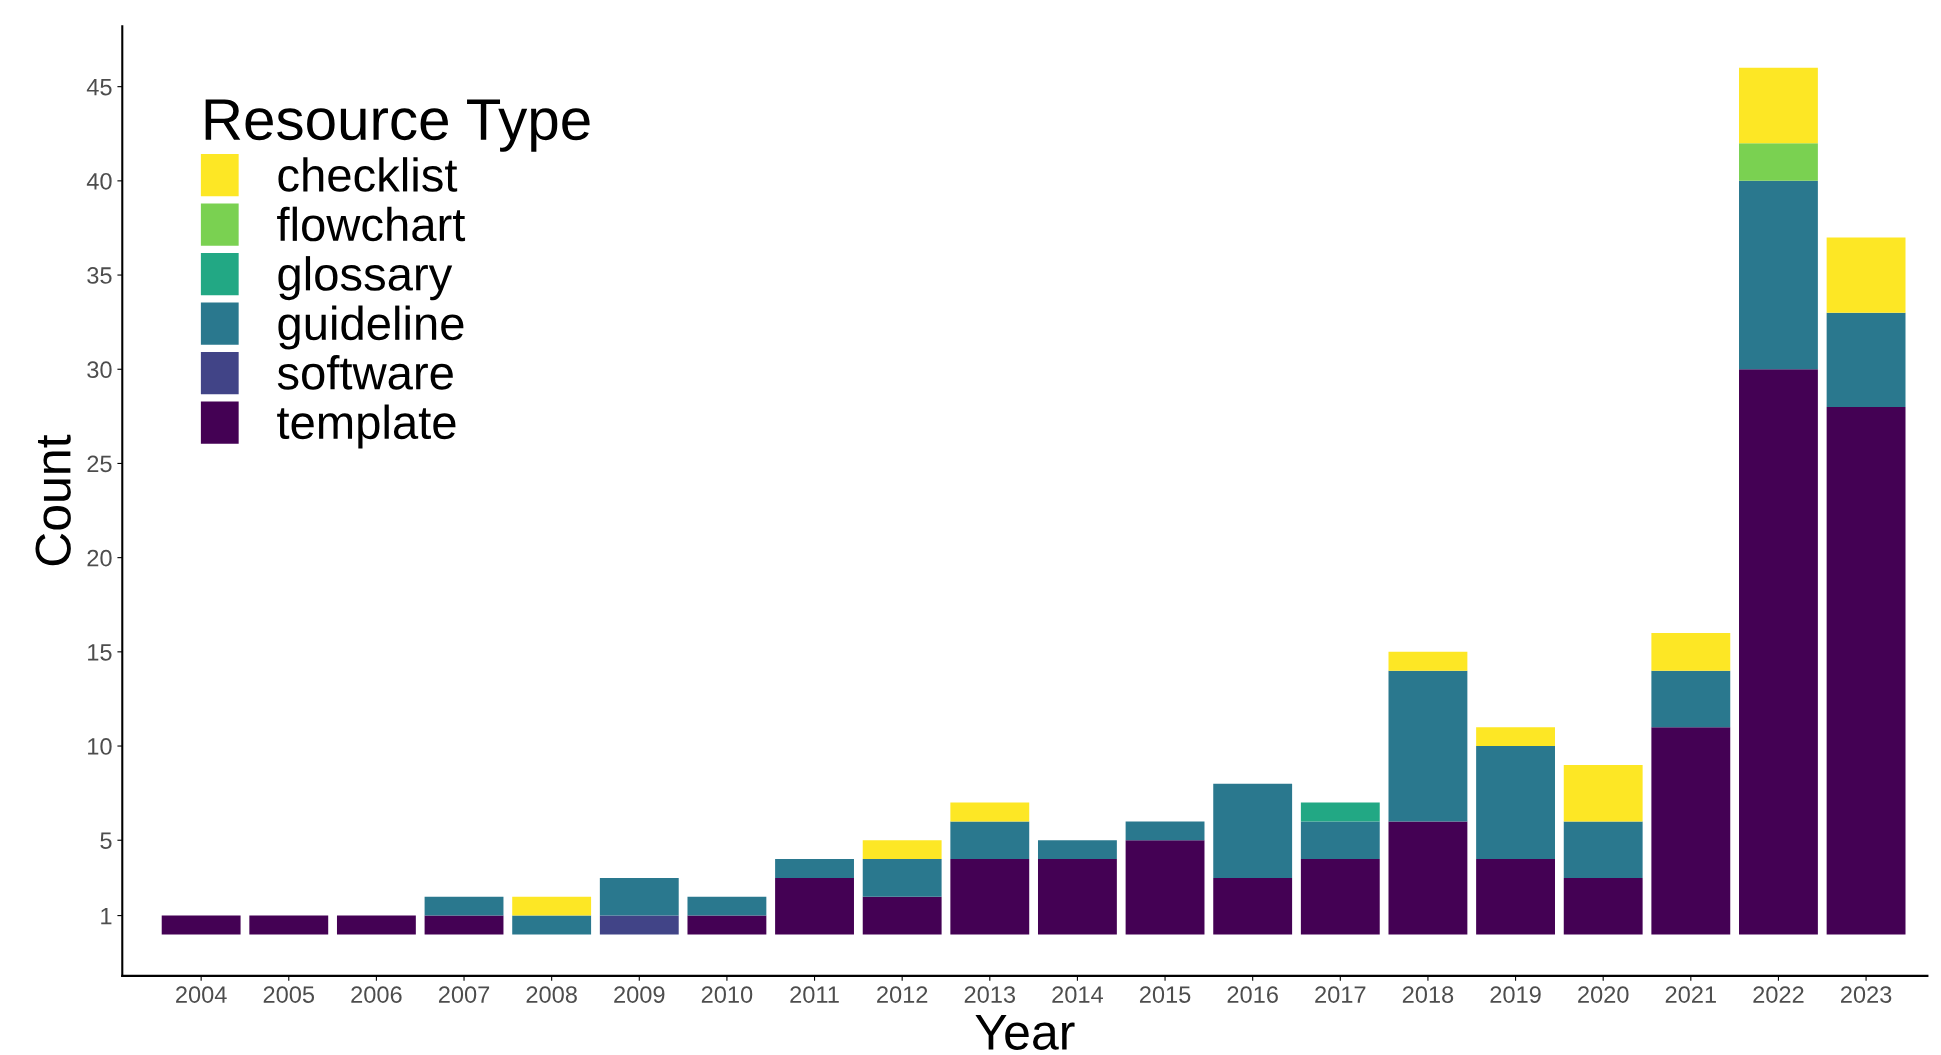  Describe the element at coordinates (727, 994) in the screenshot. I see `x-tick-label: 2010` at that location.